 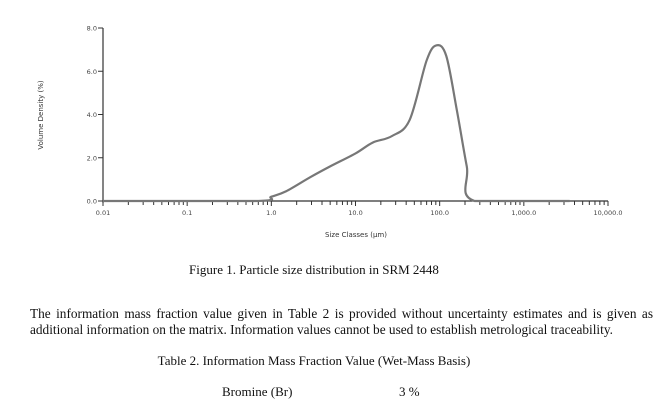 What do you see at coordinates (409, 391) in the screenshot?
I see `table-cell-value: 3 %` at bounding box center [409, 391].